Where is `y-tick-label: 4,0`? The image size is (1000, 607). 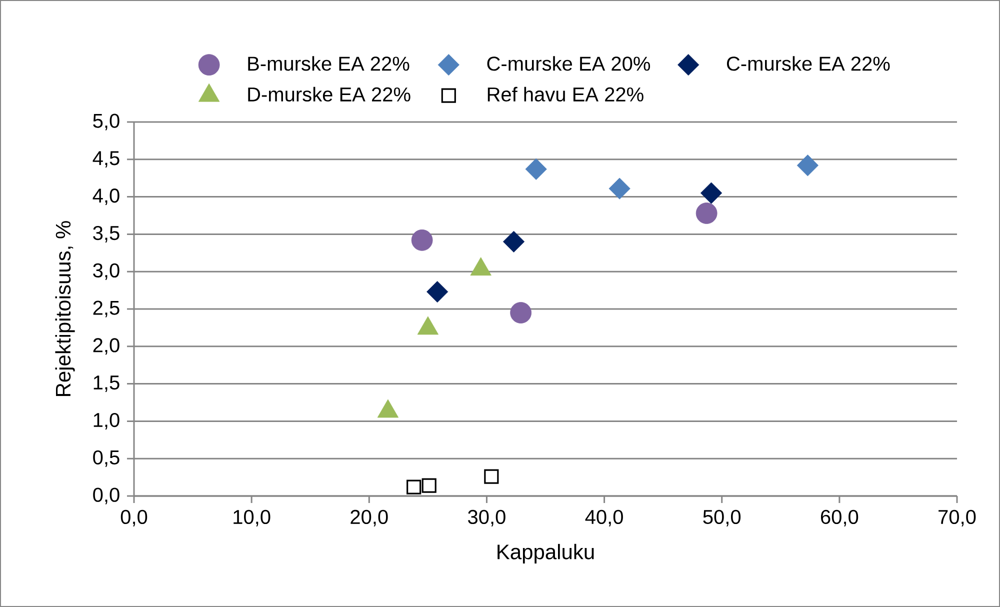
y-tick-label: 4,0 is located at coordinates (106, 197).